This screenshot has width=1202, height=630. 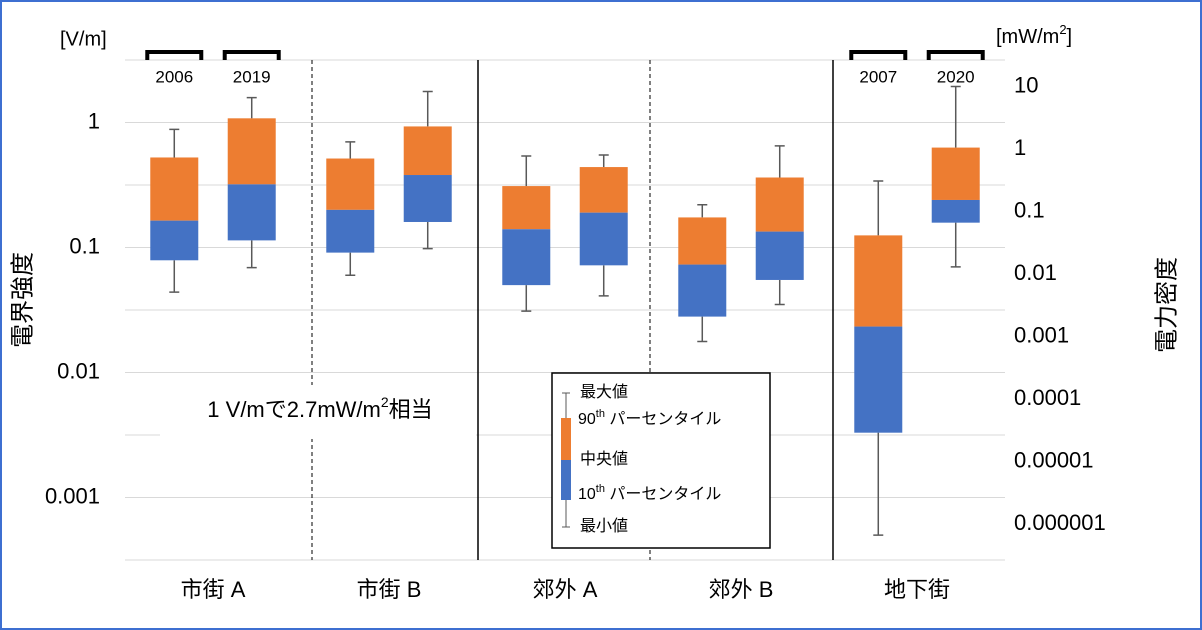 I want to click on y2-unit-end: ], so click(x=1070, y=37).